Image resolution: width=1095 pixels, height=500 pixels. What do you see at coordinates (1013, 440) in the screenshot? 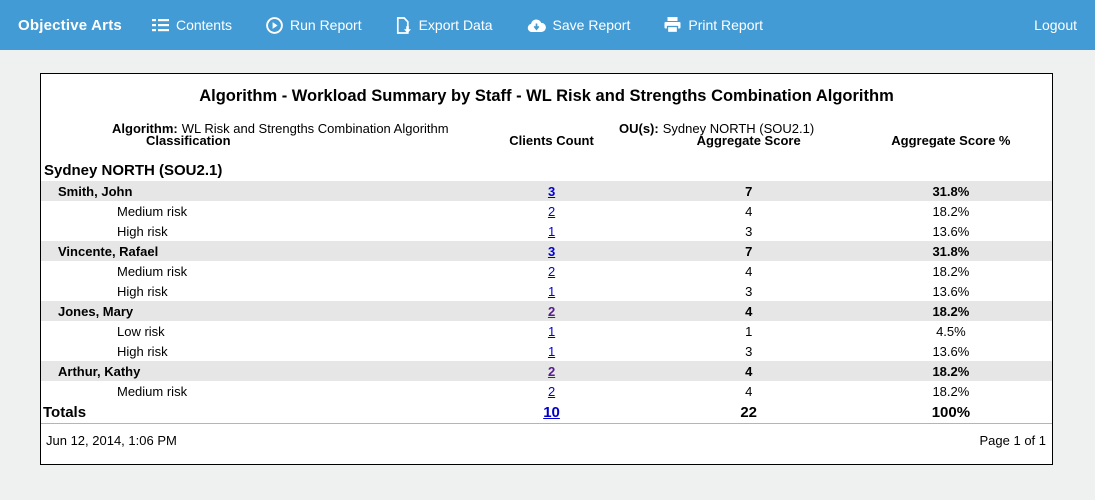
I see `page-indicator: Page 1 of 1` at bounding box center [1013, 440].